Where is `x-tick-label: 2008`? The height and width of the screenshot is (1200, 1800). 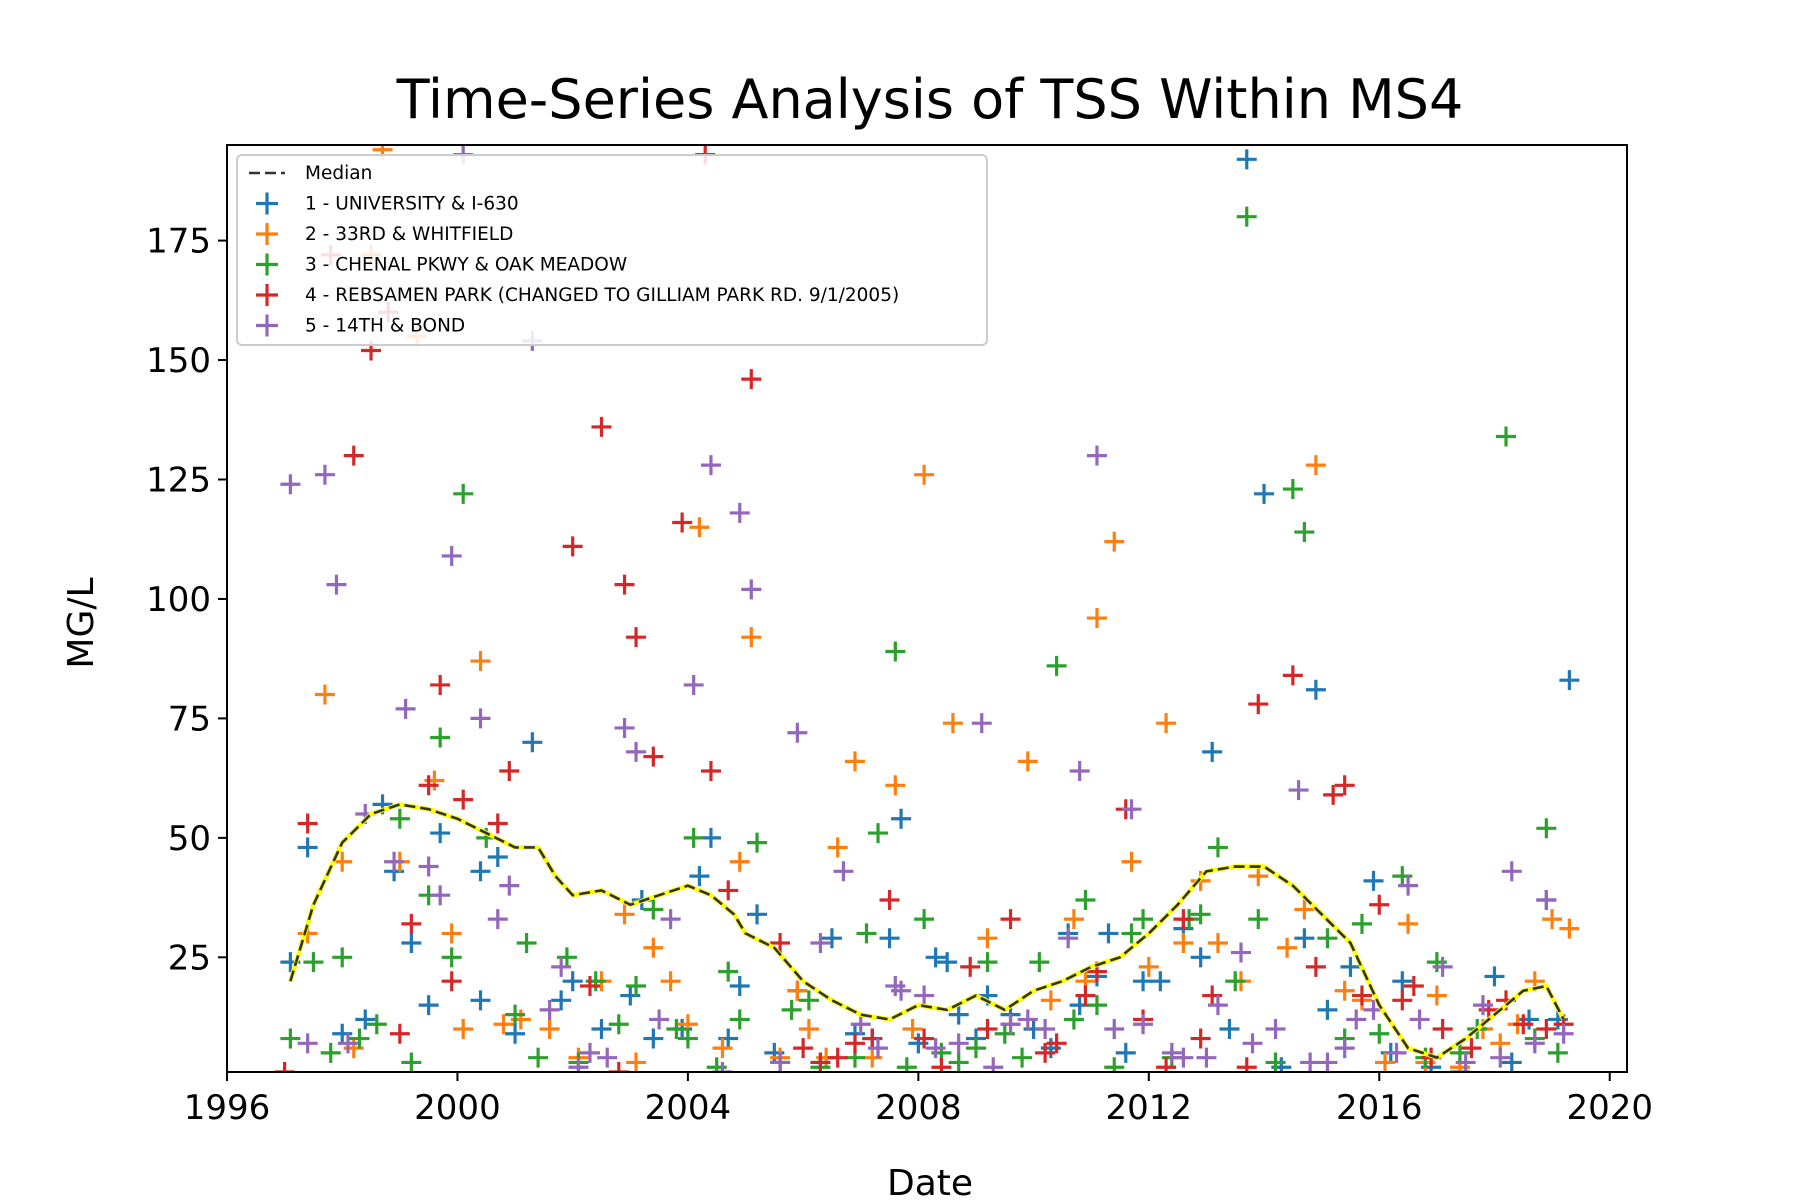
x-tick-label: 2008 is located at coordinates (918, 1108).